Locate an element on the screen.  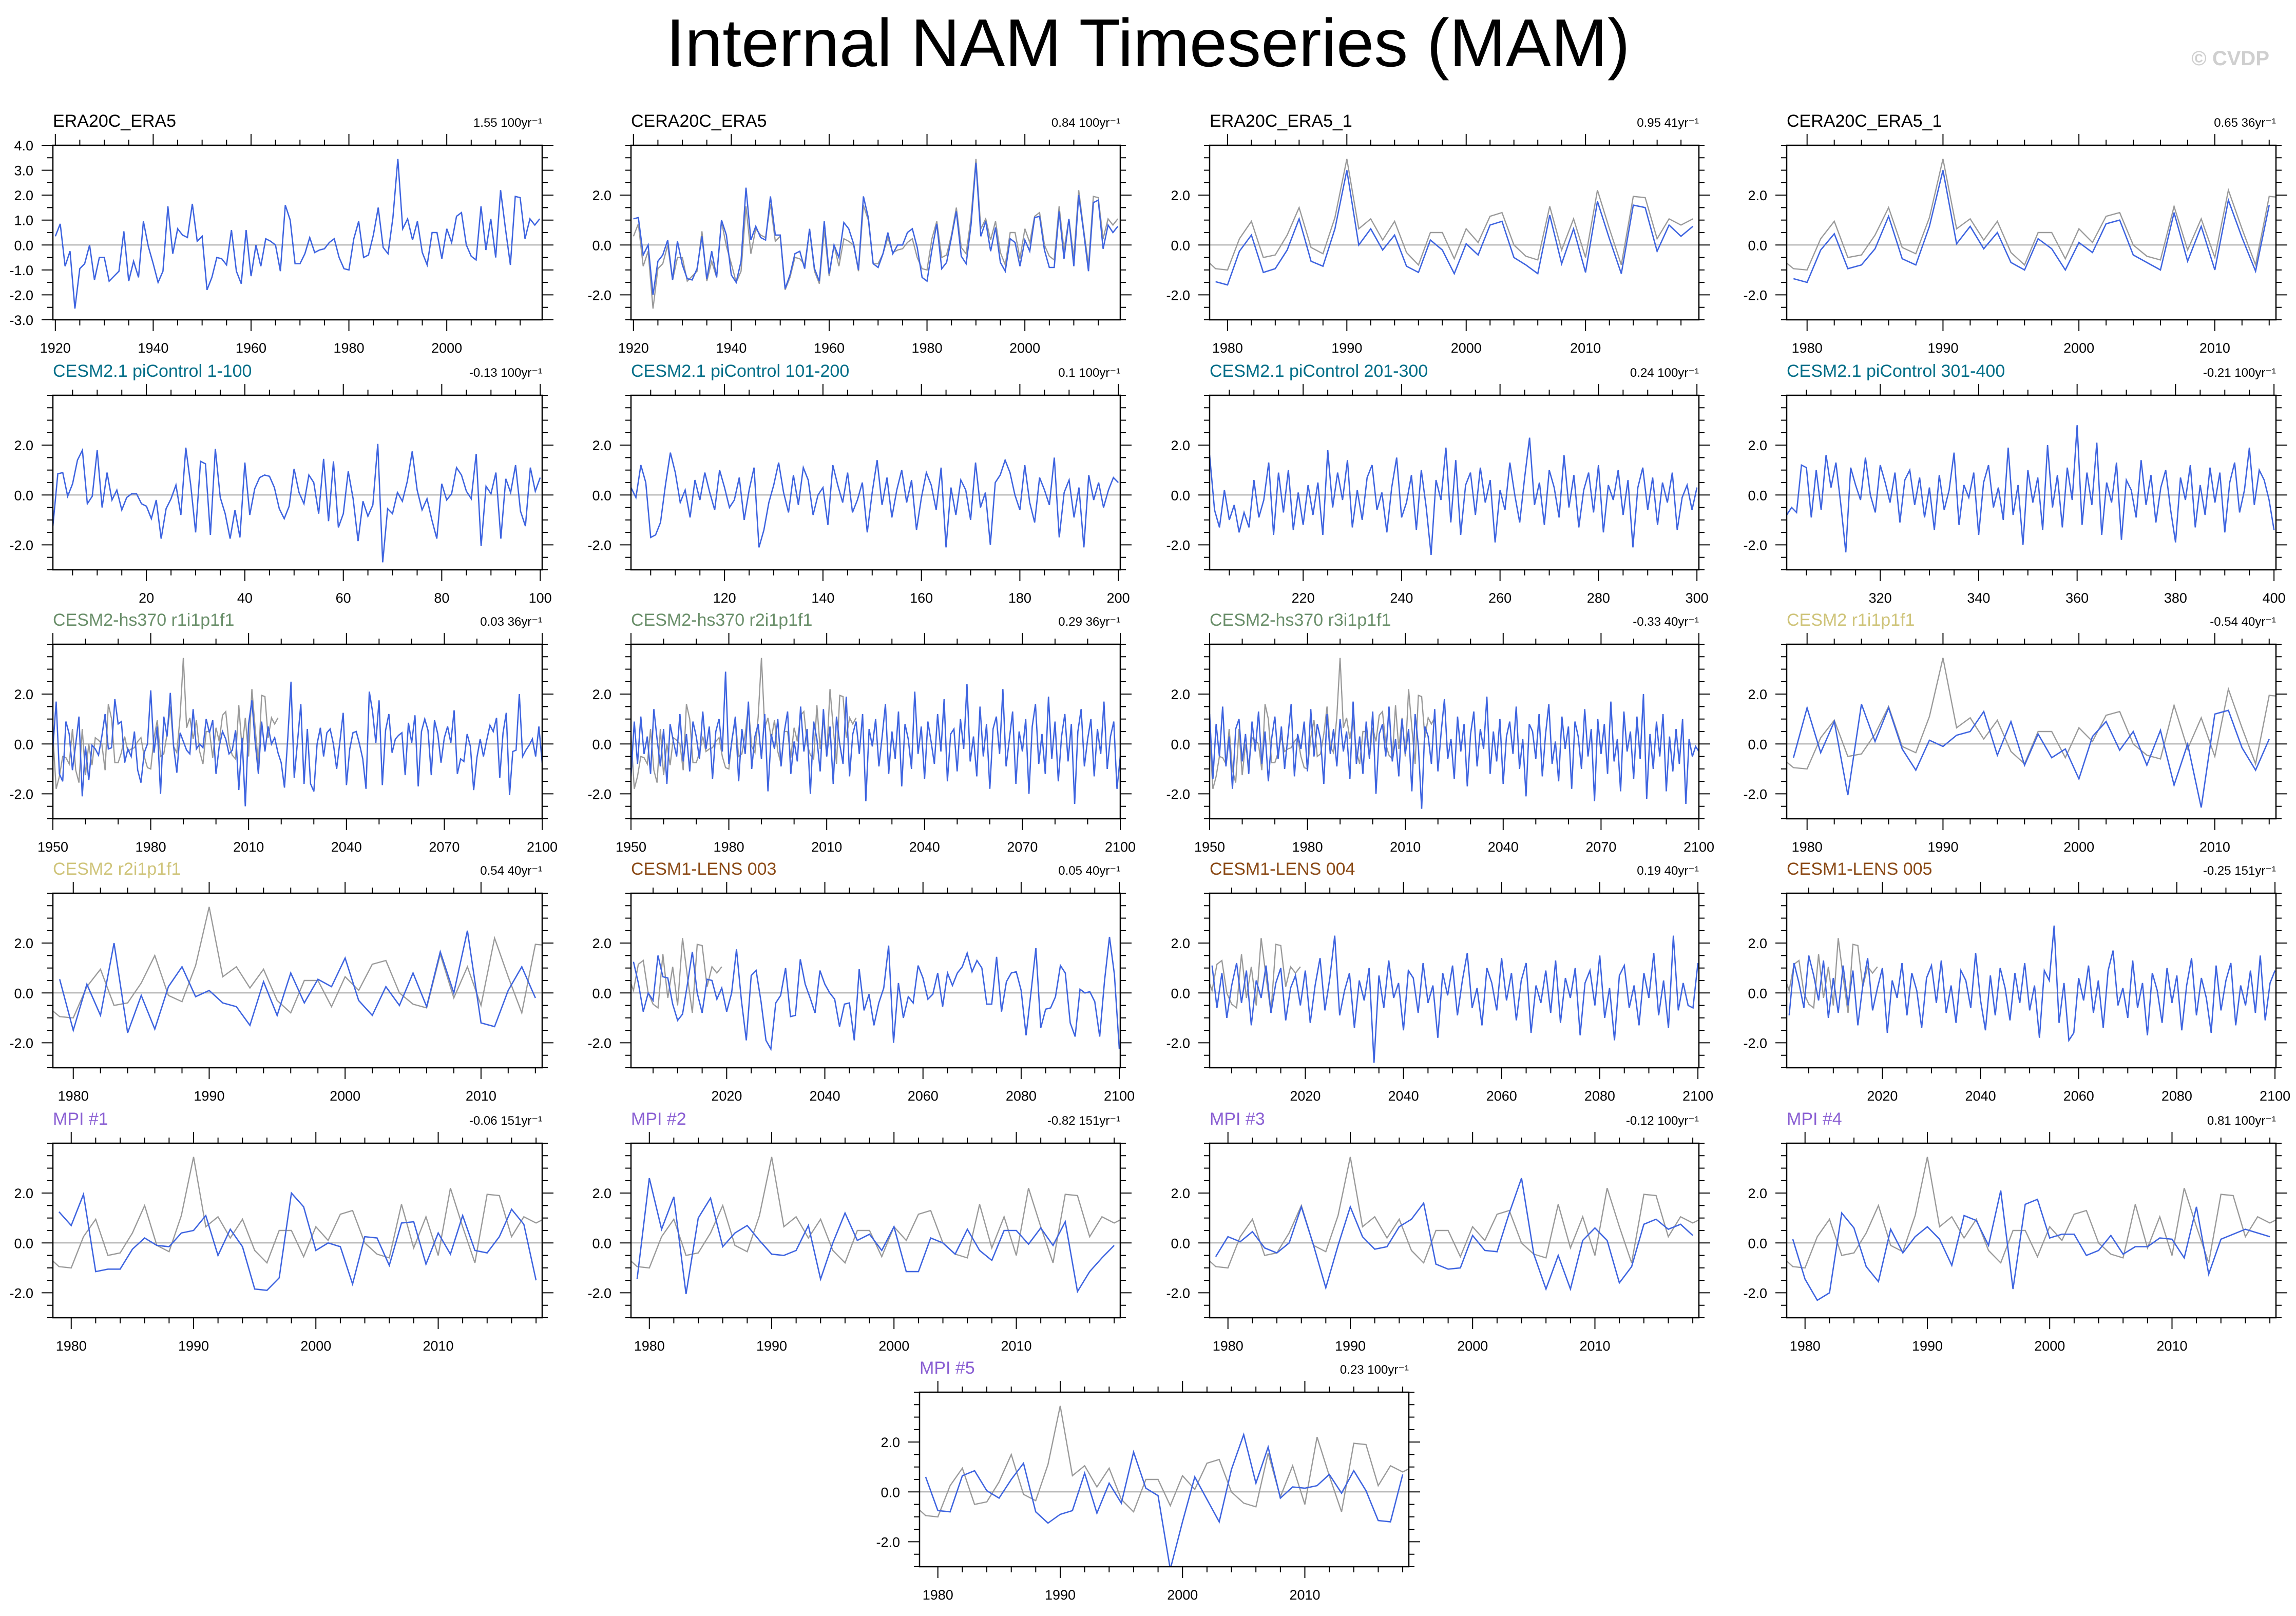
panel-title: CESM1-LENS 004 is located at coordinates (1282, 869).